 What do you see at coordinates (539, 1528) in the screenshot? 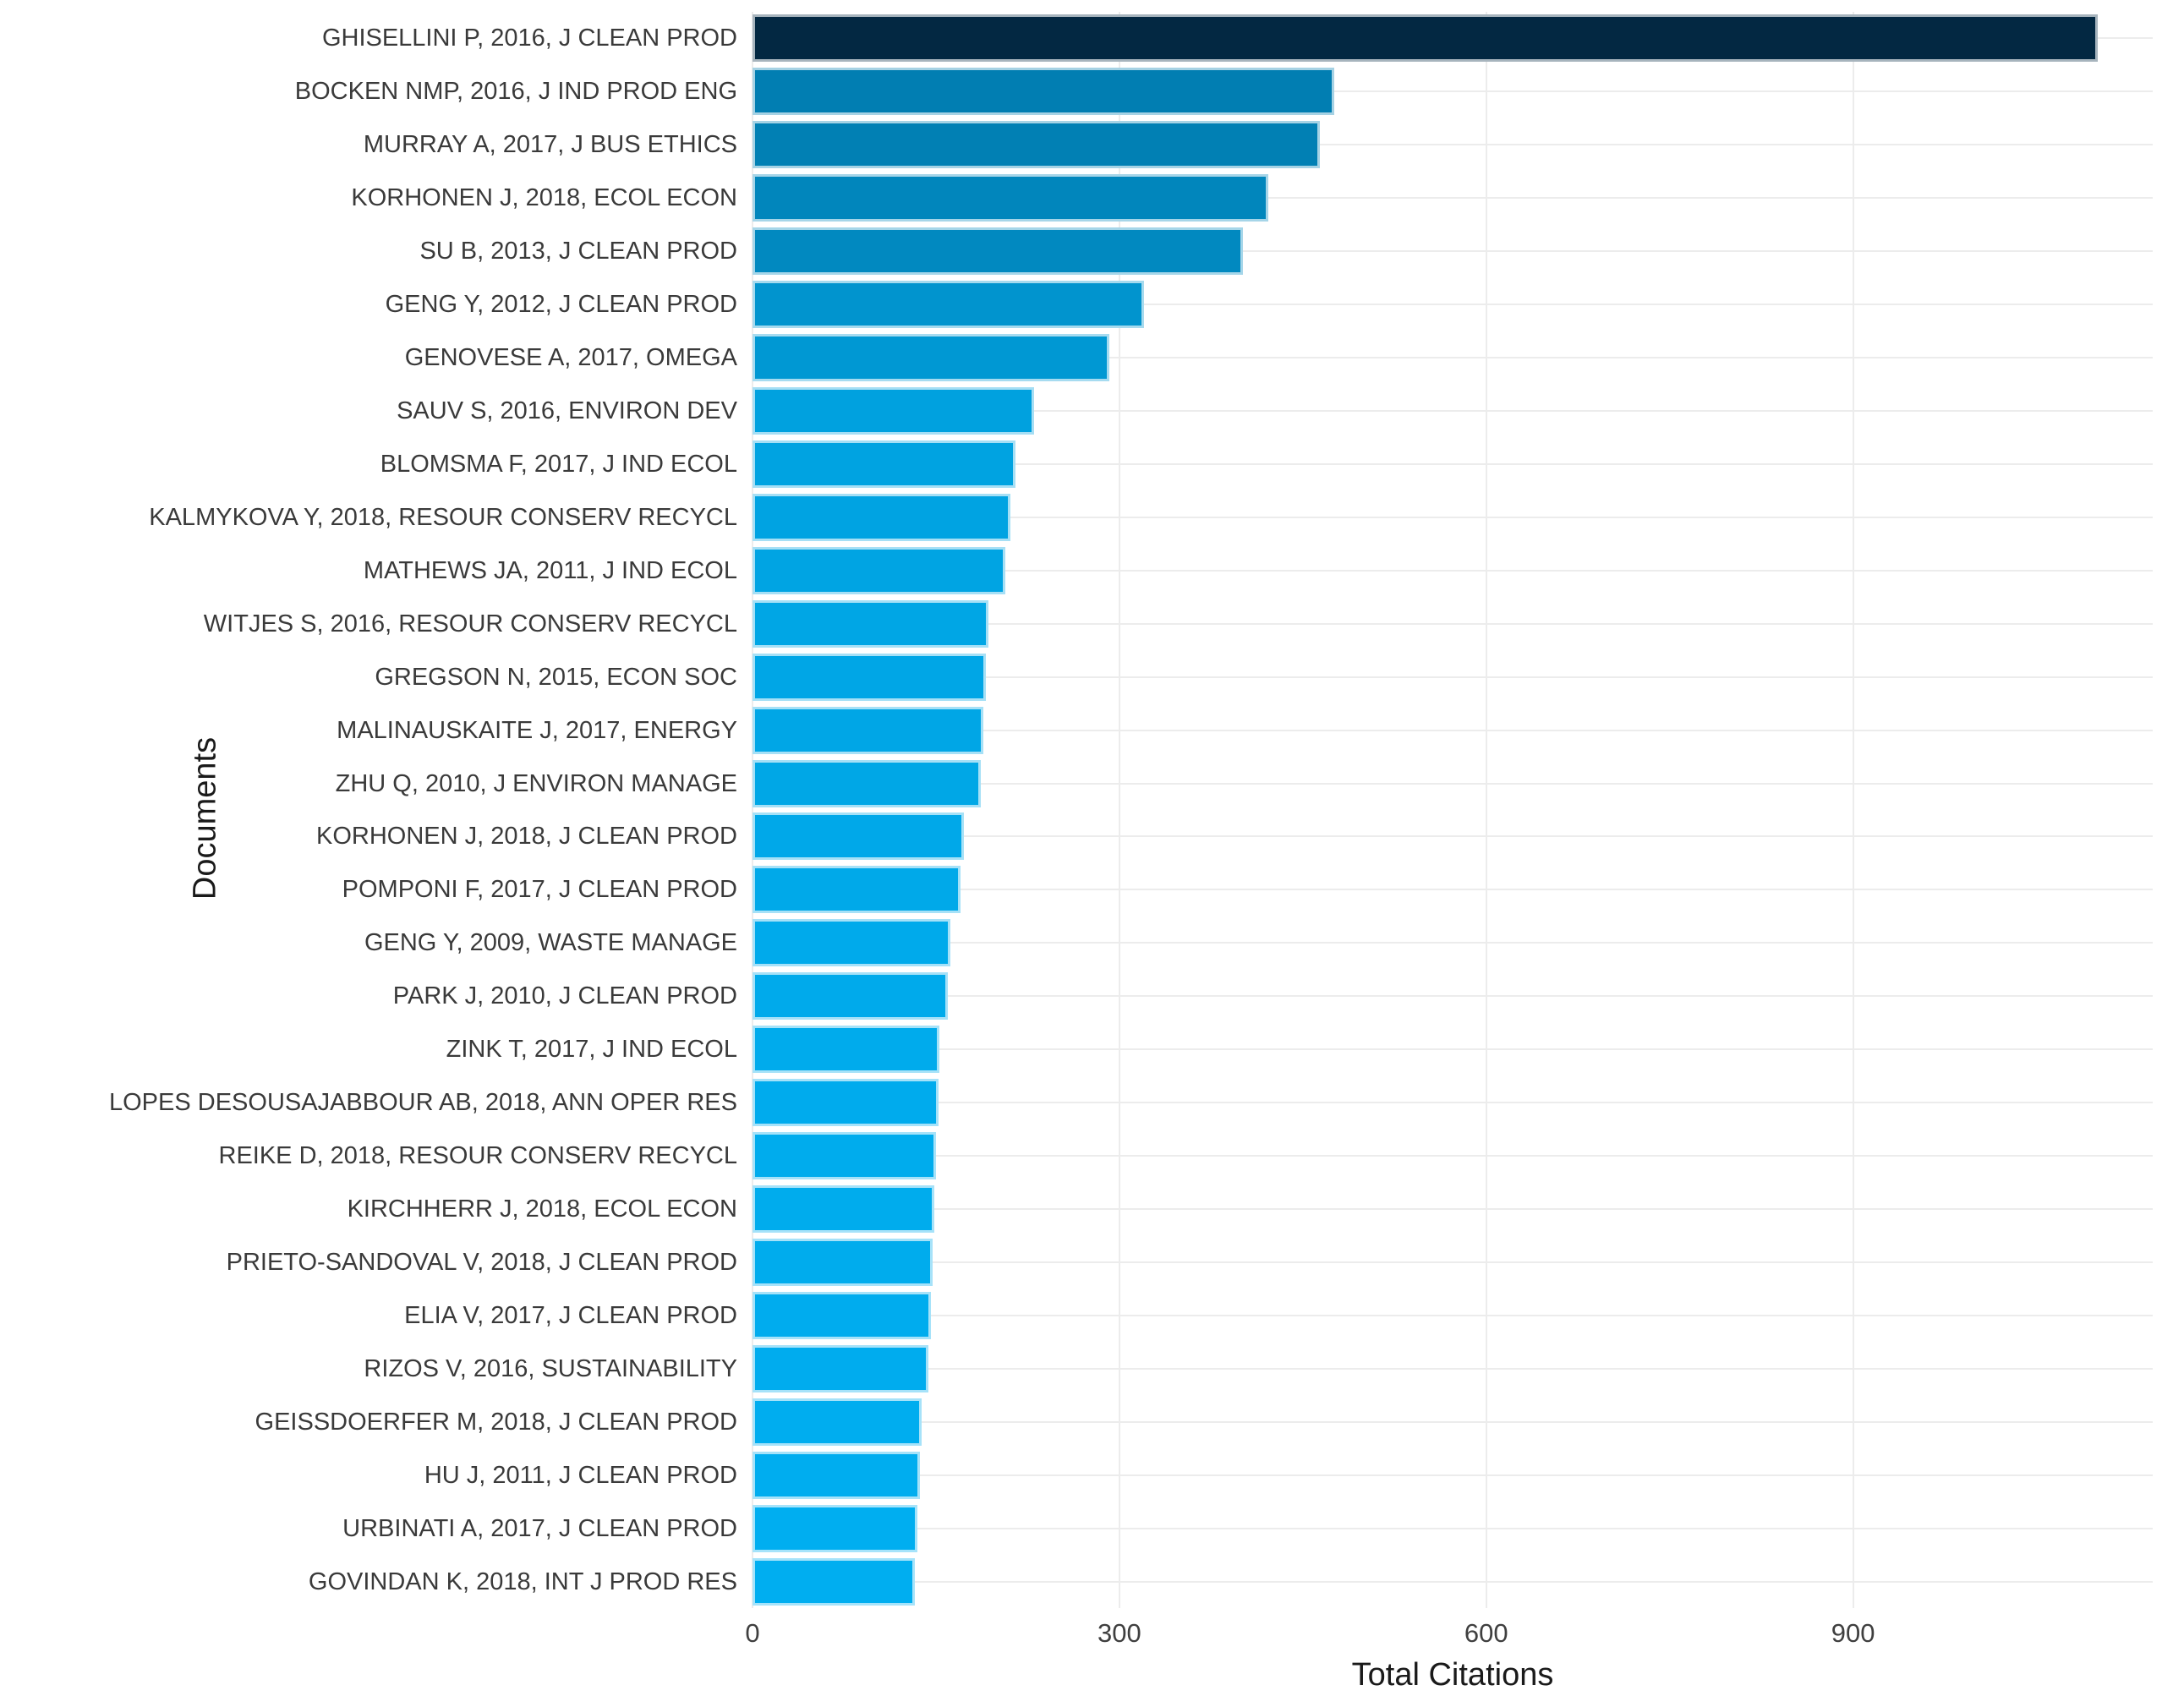
I see `category-label: URBINATI A, 2017, J CLEAN PROD` at bounding box center [539, 1528].